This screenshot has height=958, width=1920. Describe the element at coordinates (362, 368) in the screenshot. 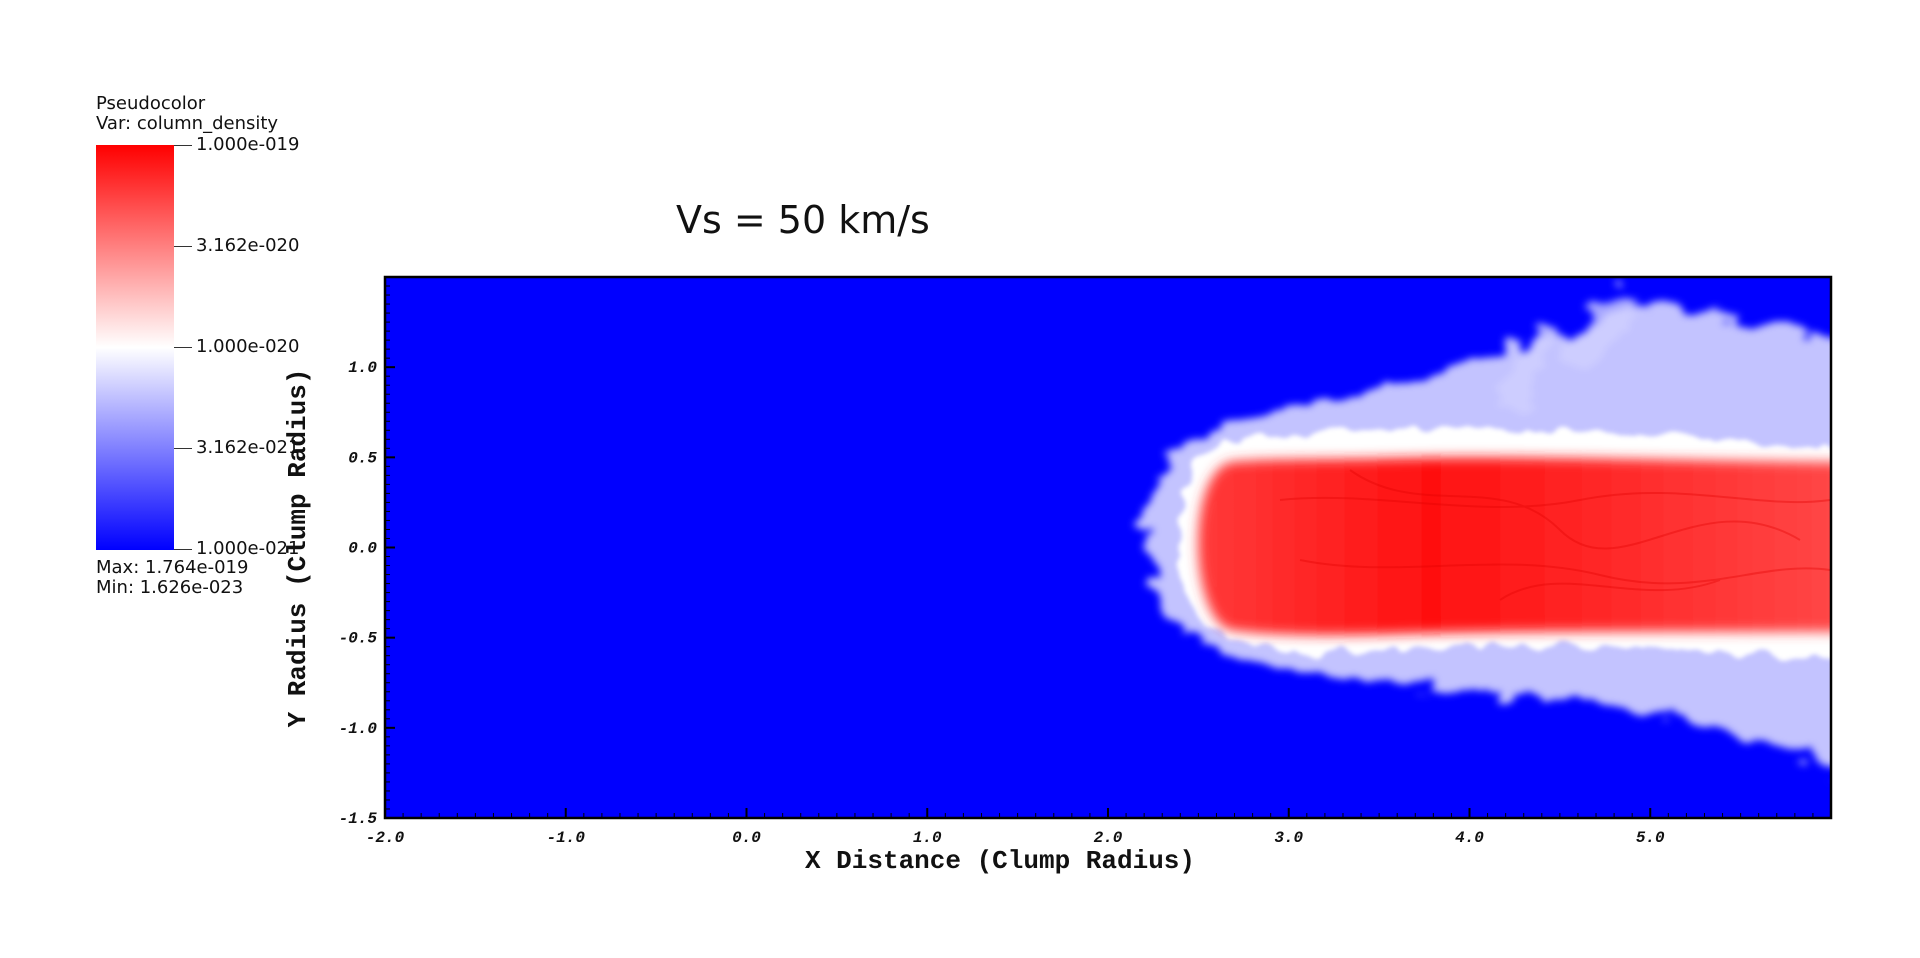

I see `y-tick-label: 1.0` at that location.